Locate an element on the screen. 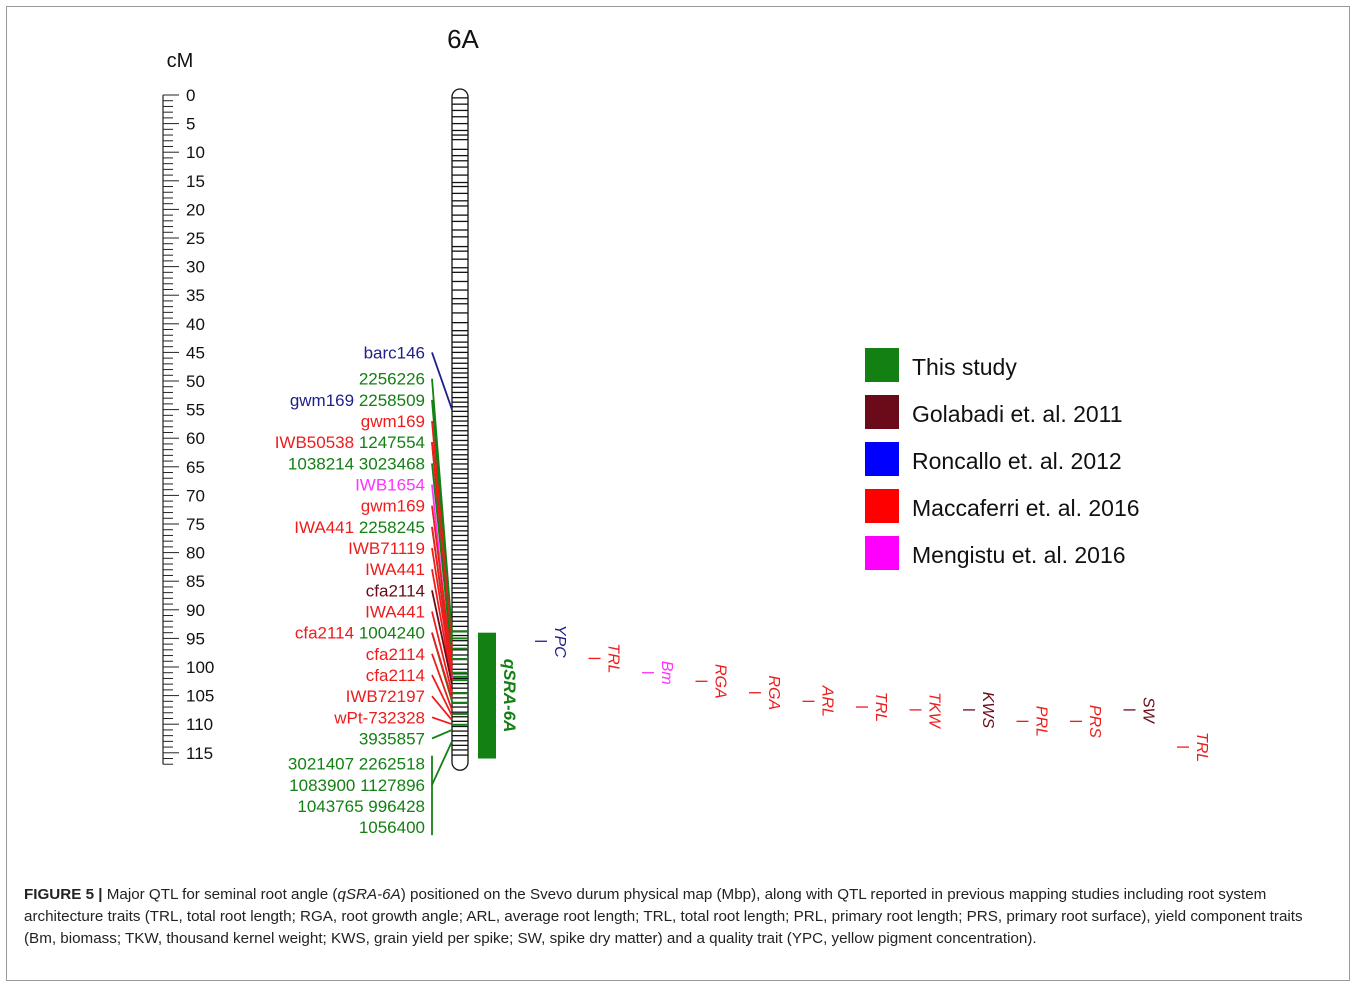  legend-label: This study is located at coordinates (964, 367).